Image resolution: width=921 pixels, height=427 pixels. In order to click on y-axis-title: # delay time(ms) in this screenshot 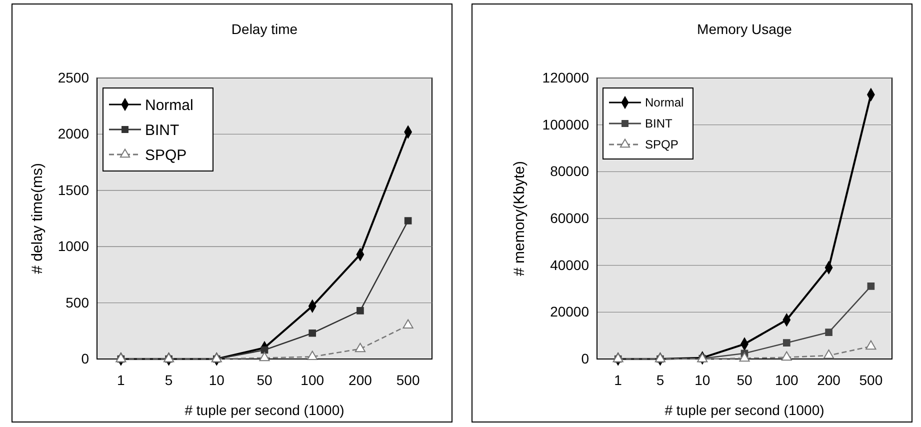, I will do `click(37, 218)`.